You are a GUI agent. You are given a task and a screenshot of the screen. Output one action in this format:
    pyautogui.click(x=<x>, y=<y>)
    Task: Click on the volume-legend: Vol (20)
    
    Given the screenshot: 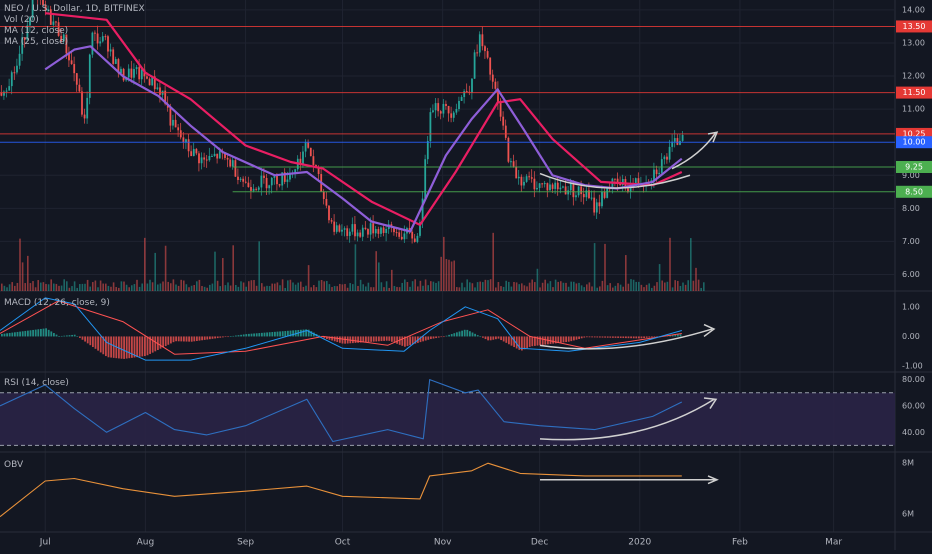 What is the action you would take?
    pyautogui.click(x=21, y=20)
    